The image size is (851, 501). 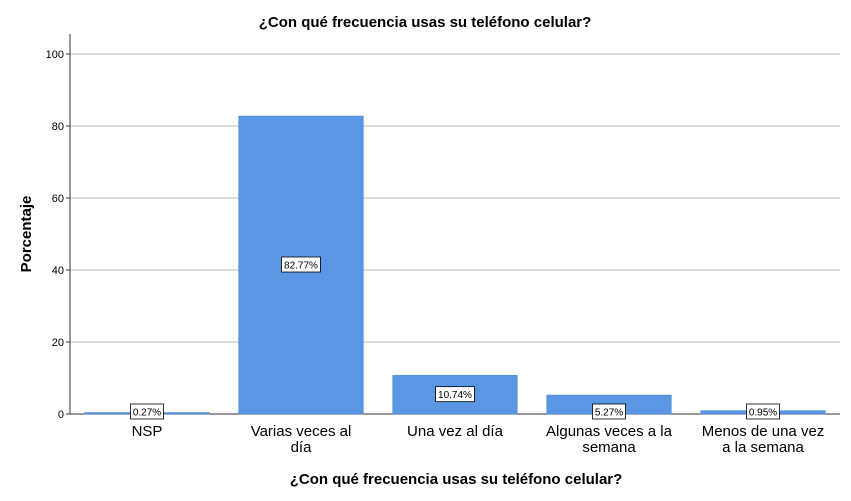 What do you see at coordinates (55, 55) in the screenshot?
I see `y-tick-label: 100` at bounding box center [55, 55].